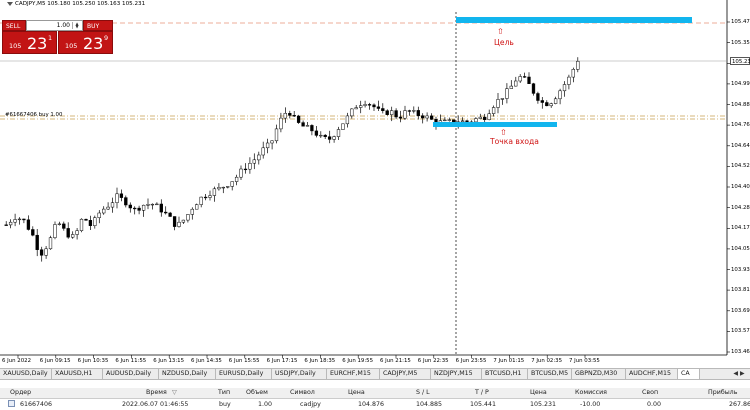  What do you see at coordinates (739, 404) in the screenshot?
I see `table-cell: 267.86` at bounding box center [739, 404].